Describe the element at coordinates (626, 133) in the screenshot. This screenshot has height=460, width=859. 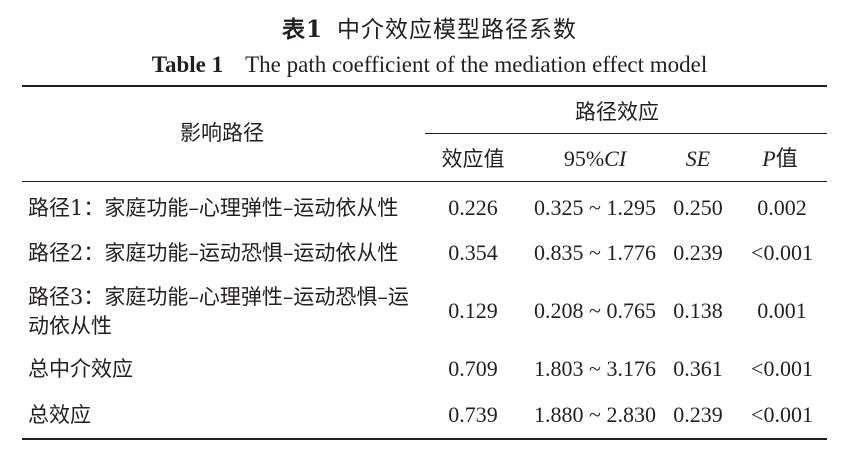
I see `group-rule` at that location.